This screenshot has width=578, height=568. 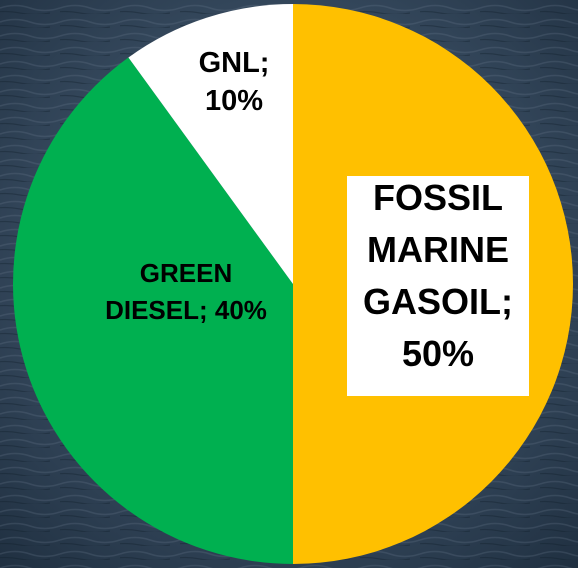 What do you see at coordinates (186, 291) in the screenshot?
I see `data-label-green-diesel: GREEN DIESEL; 40%` at bounding box center [186, 291].